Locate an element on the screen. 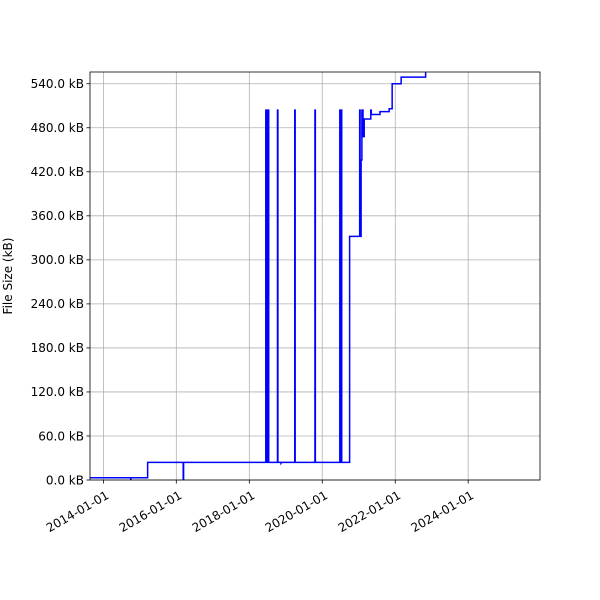 Image resolution: width=600 pixels, height=600 pixels. x-tick-label: 2020-01-01 is located at coordinates (296, 511).